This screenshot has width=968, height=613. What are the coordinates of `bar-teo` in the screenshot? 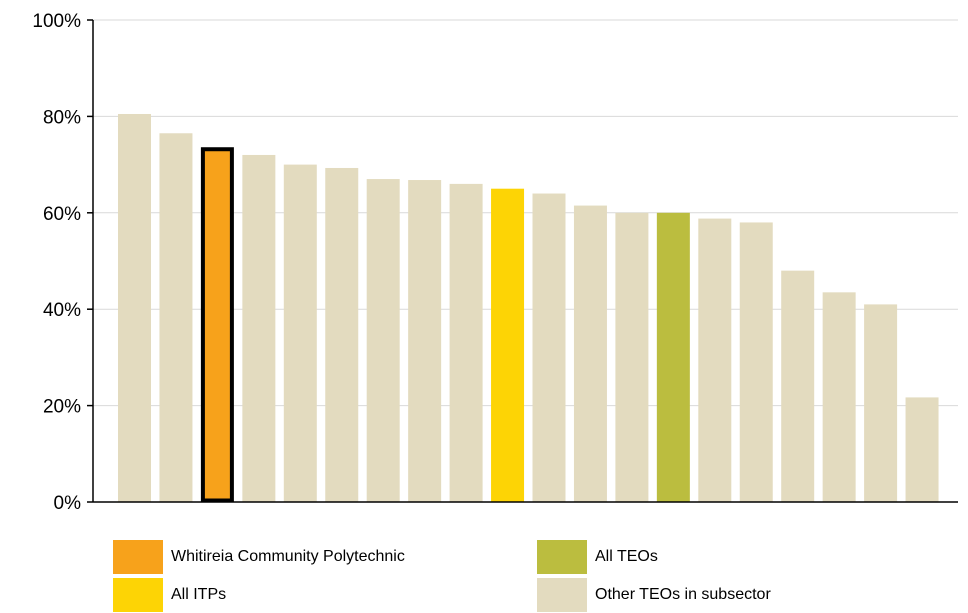 It's located at (673, 357).